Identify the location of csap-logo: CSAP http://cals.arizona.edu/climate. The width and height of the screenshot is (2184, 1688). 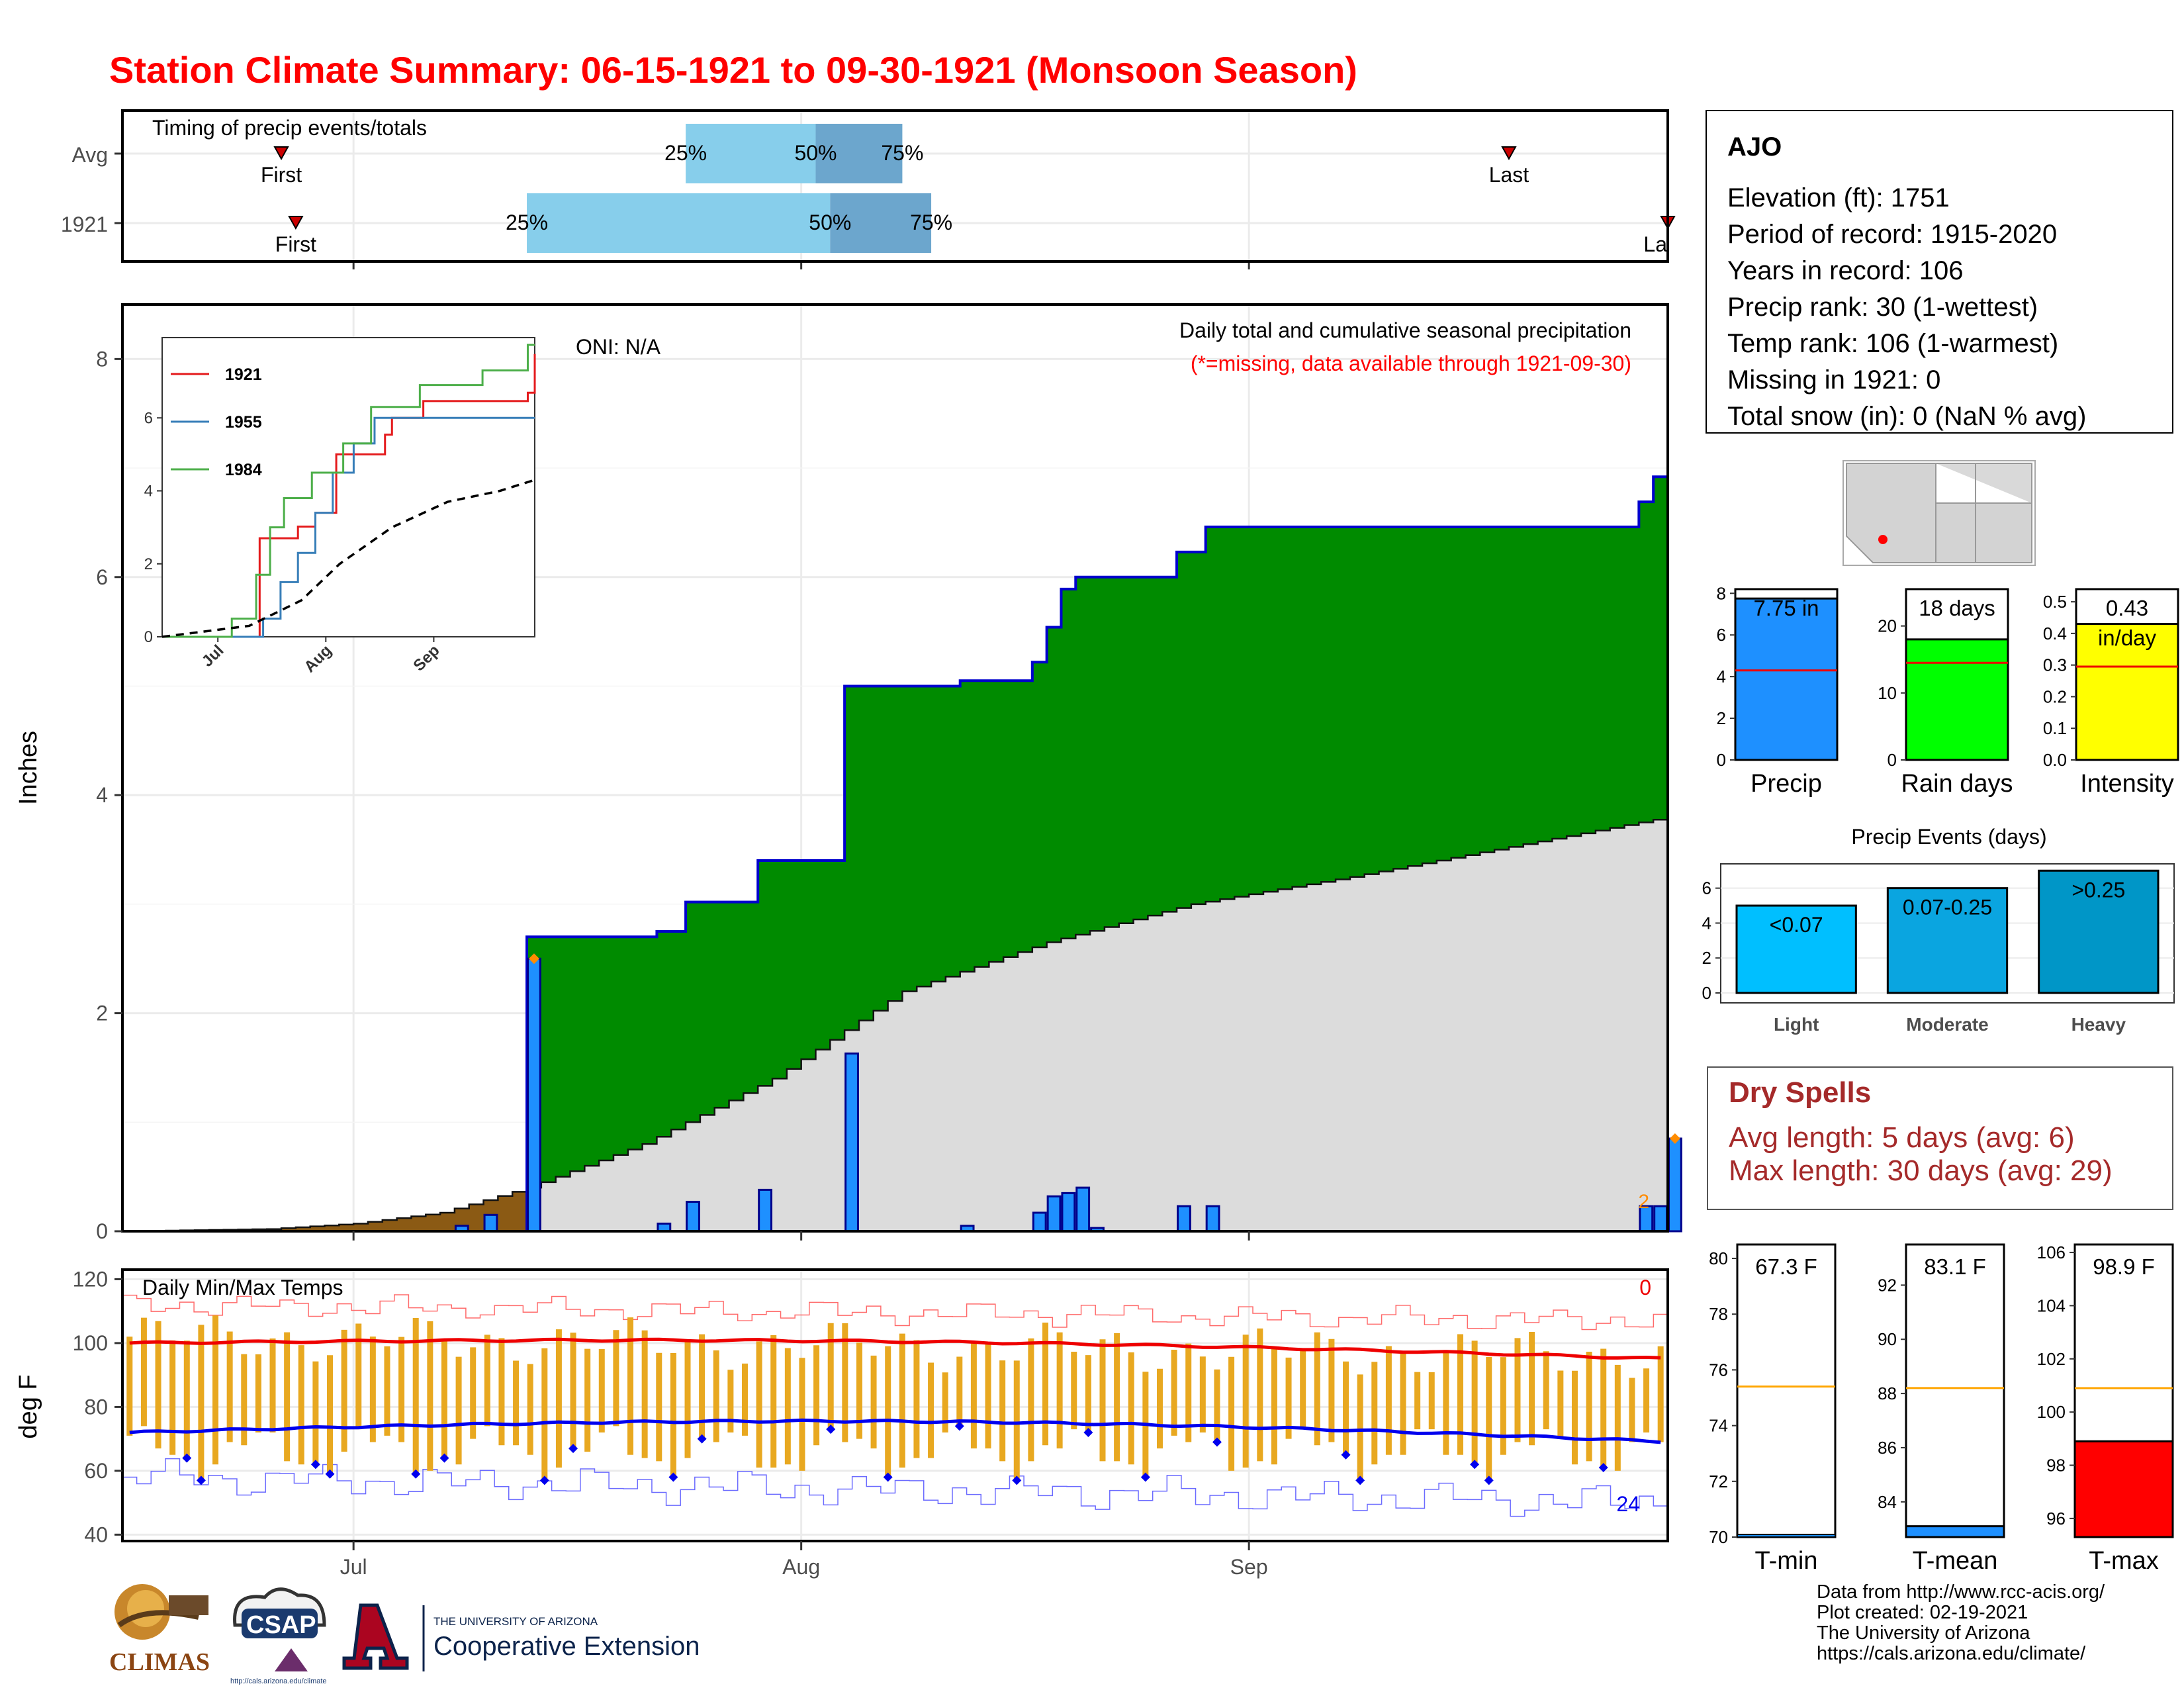
(278, 1636).